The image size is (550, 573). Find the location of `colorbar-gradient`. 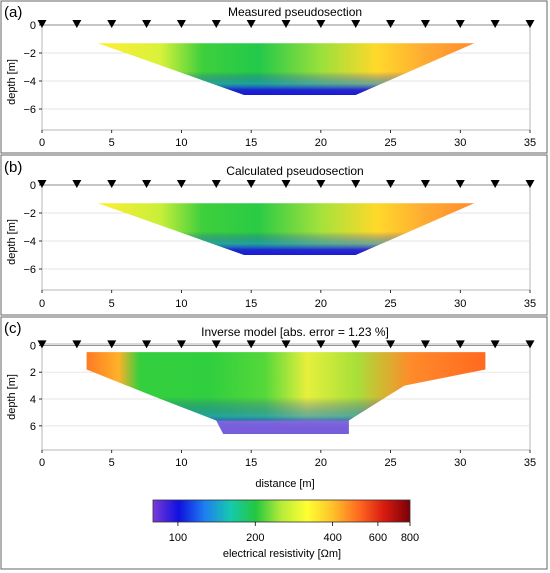

colorbar-gradient is located at coordinates (281, 511).